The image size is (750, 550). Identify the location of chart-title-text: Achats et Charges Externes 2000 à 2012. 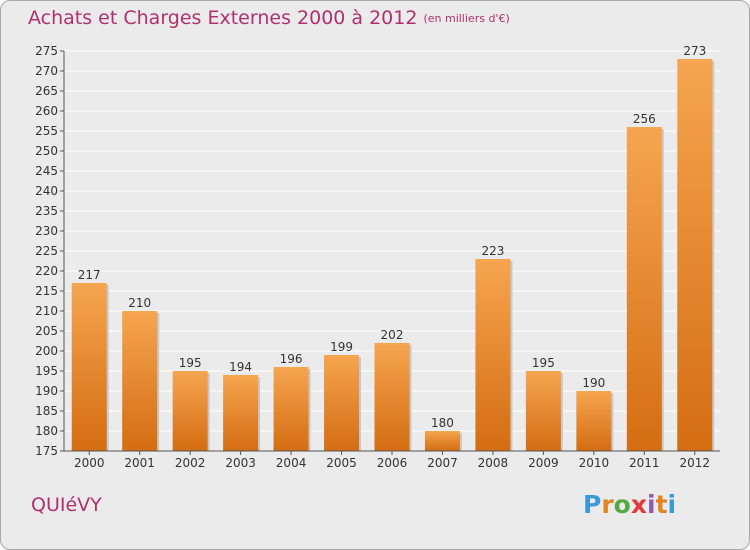
(223, 18).